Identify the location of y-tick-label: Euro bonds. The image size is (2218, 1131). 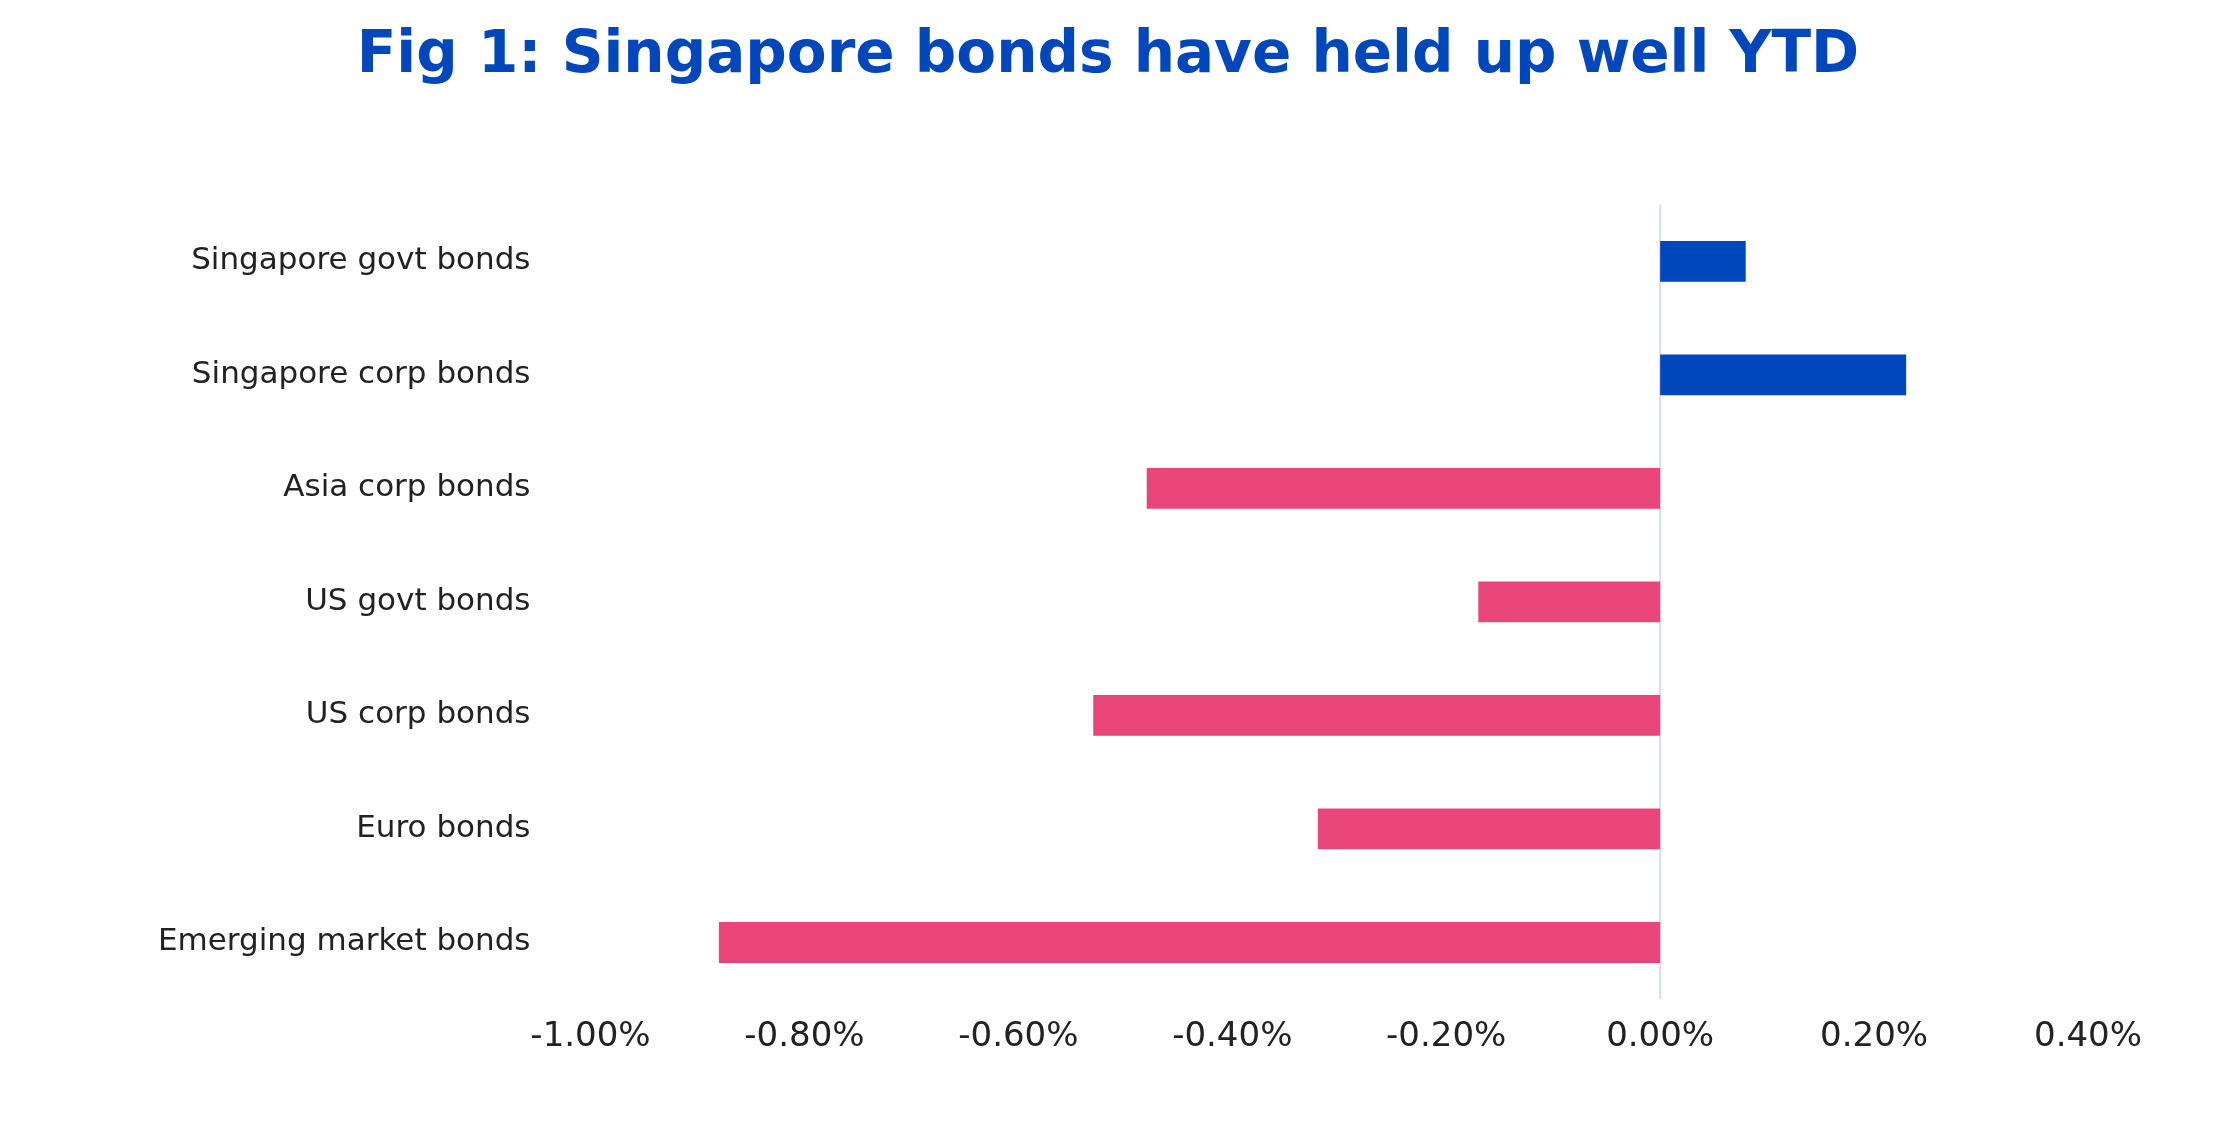
(443, 825).